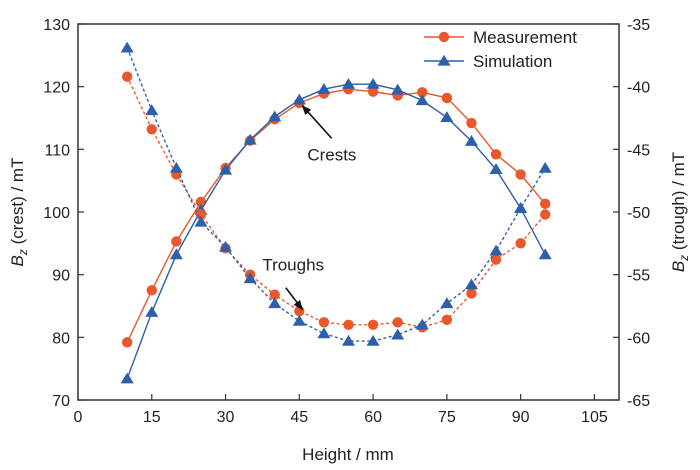 The image size is (700, 470). Describe the element at coordinates (525, 37) in the screenshot. I see `legend-label: Measurement` at that location.